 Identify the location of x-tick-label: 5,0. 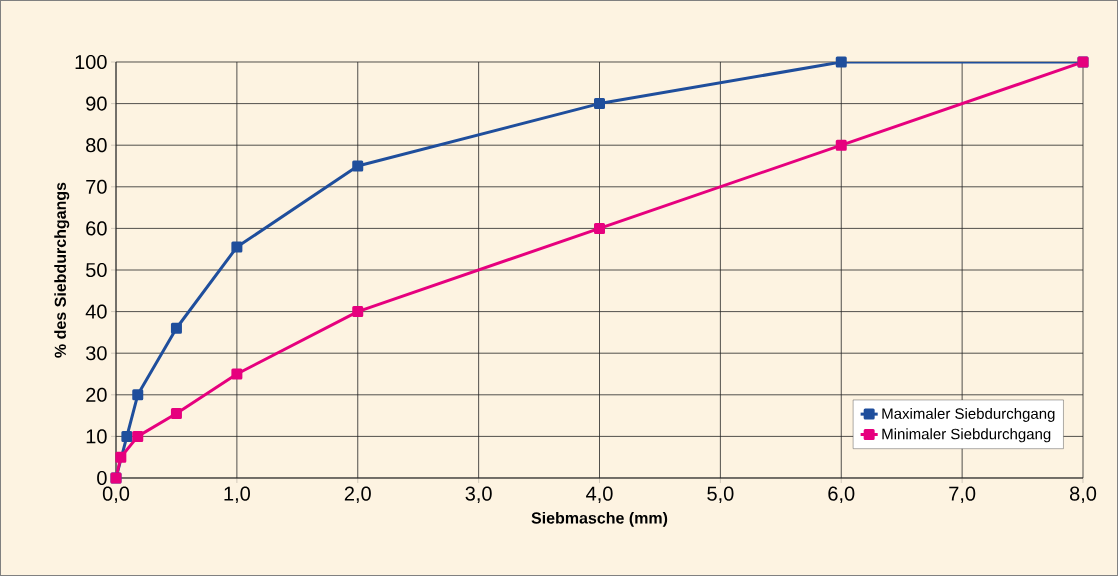
(720, 495).